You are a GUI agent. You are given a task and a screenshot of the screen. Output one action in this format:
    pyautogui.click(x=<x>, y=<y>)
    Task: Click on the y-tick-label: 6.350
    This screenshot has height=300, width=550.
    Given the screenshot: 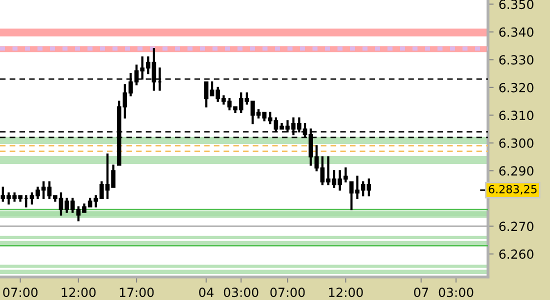 What is the action you would take?
    pyautogui.click(x=516, y=5)
    